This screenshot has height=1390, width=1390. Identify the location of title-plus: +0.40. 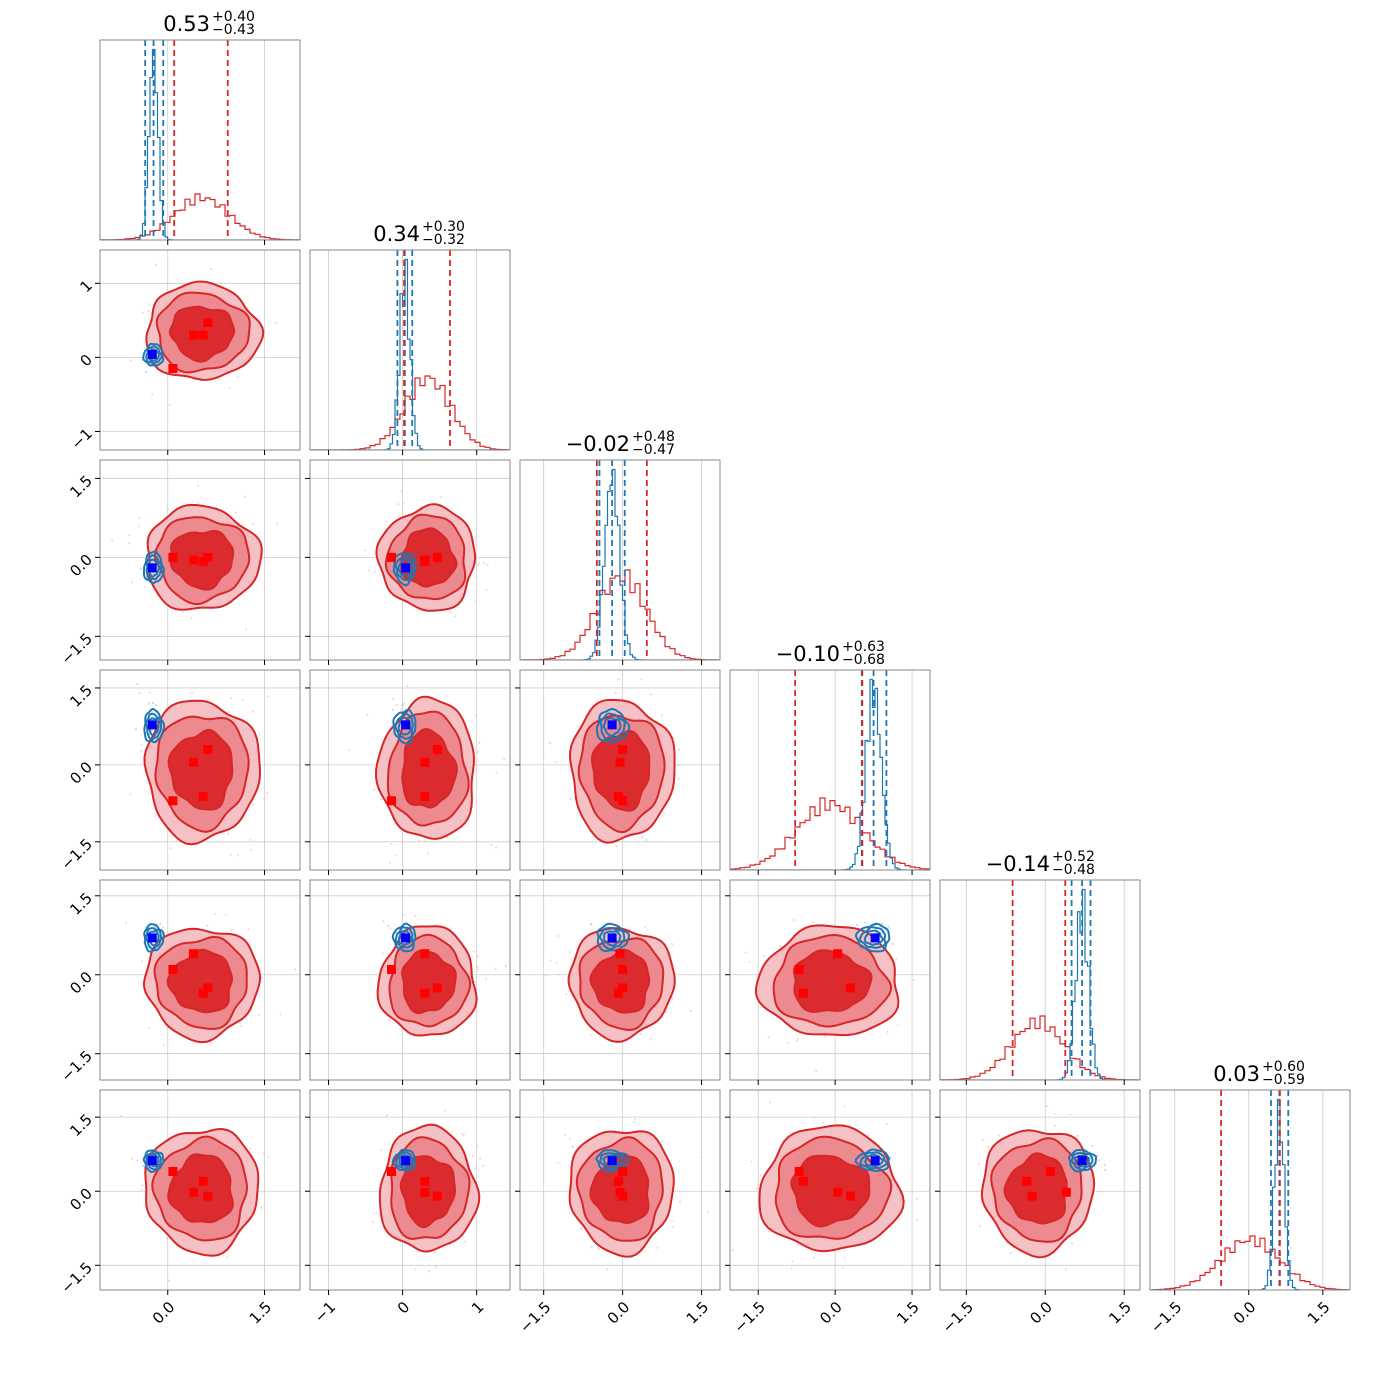
(233, 17).